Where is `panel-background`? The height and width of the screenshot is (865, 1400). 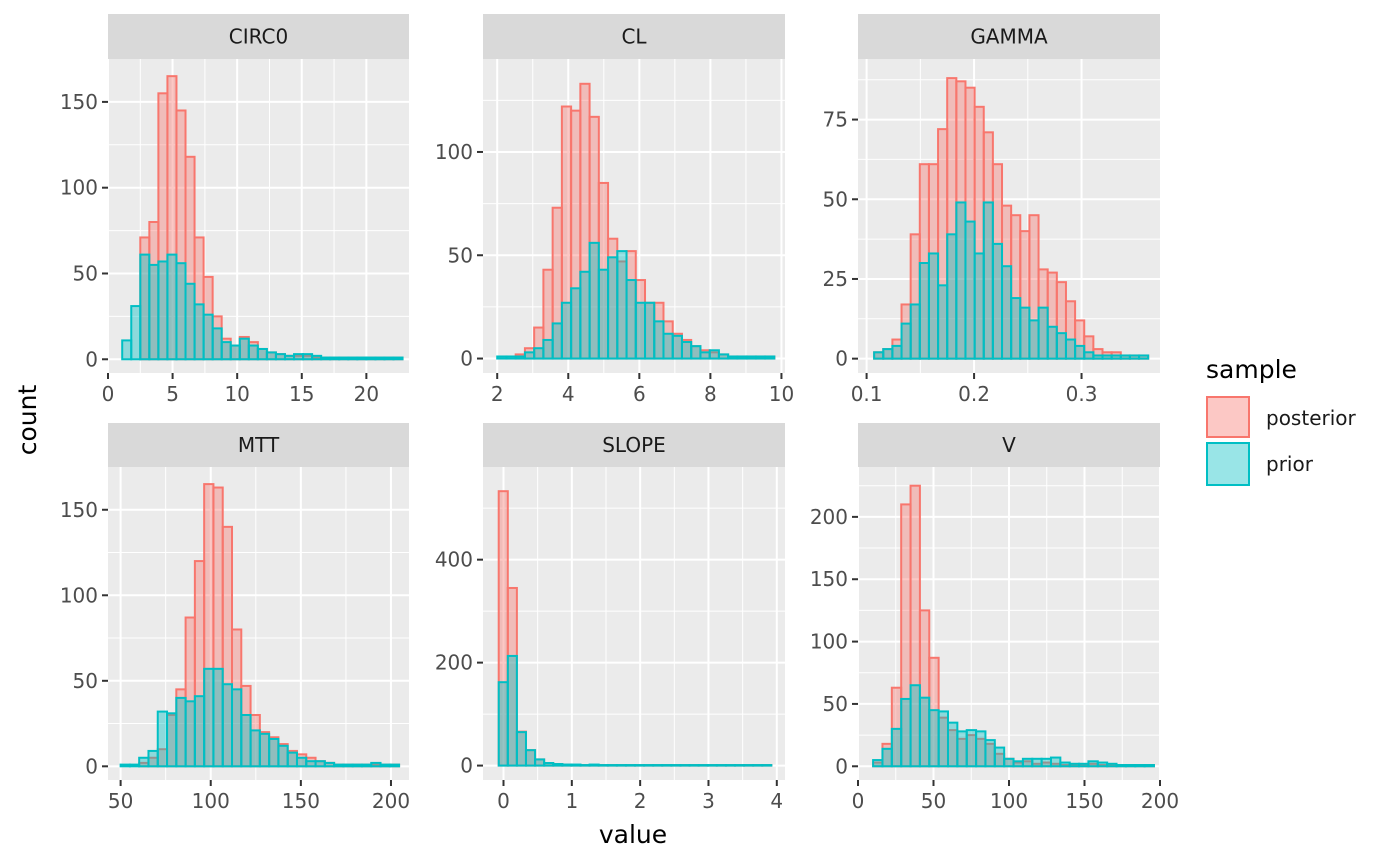
panel-background is located at coordinates (634, 623).